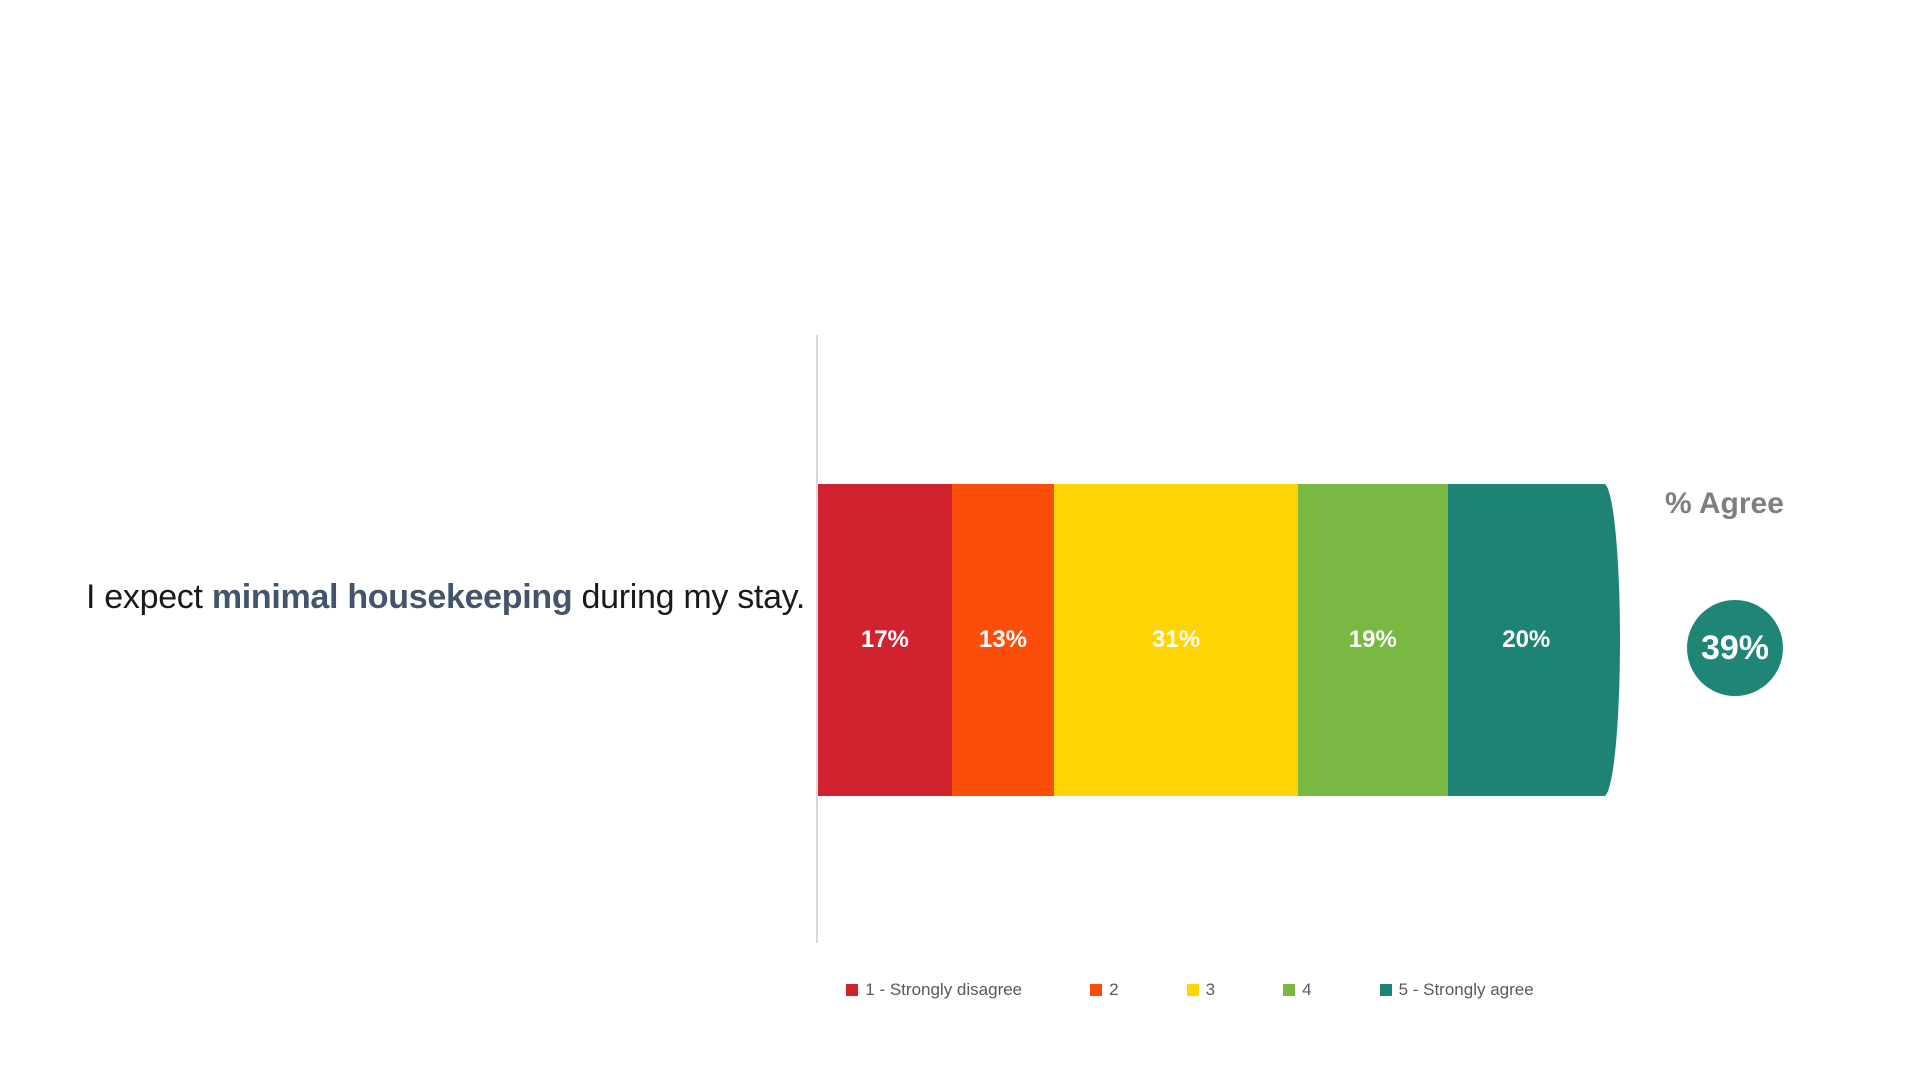 Image resolution: width=1920 pixels, height=1080 pixels. I want to click on statement-suffix: during my stay., so click(688, 597).